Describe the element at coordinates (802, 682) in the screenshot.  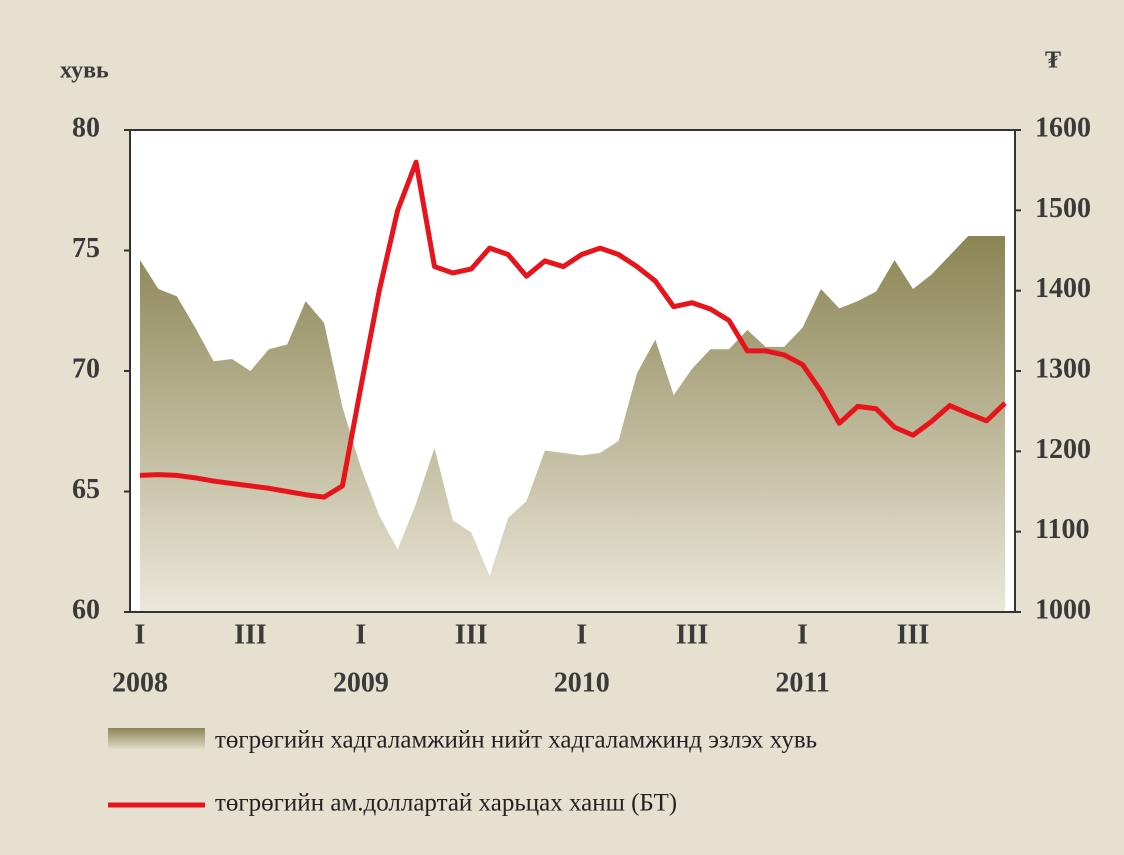
I see `x-year-label: 2011` at that location.